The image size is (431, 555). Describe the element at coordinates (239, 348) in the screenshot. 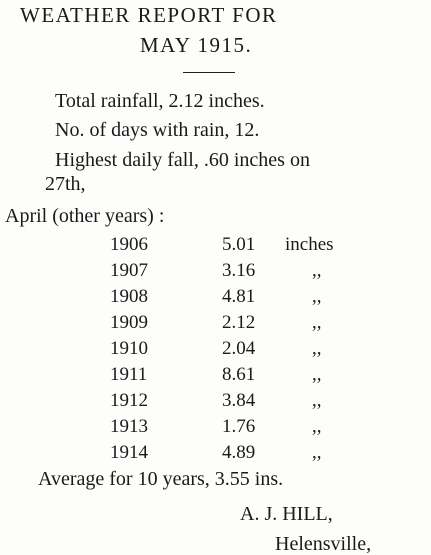

I see `rainfall: 2.04` at that location.